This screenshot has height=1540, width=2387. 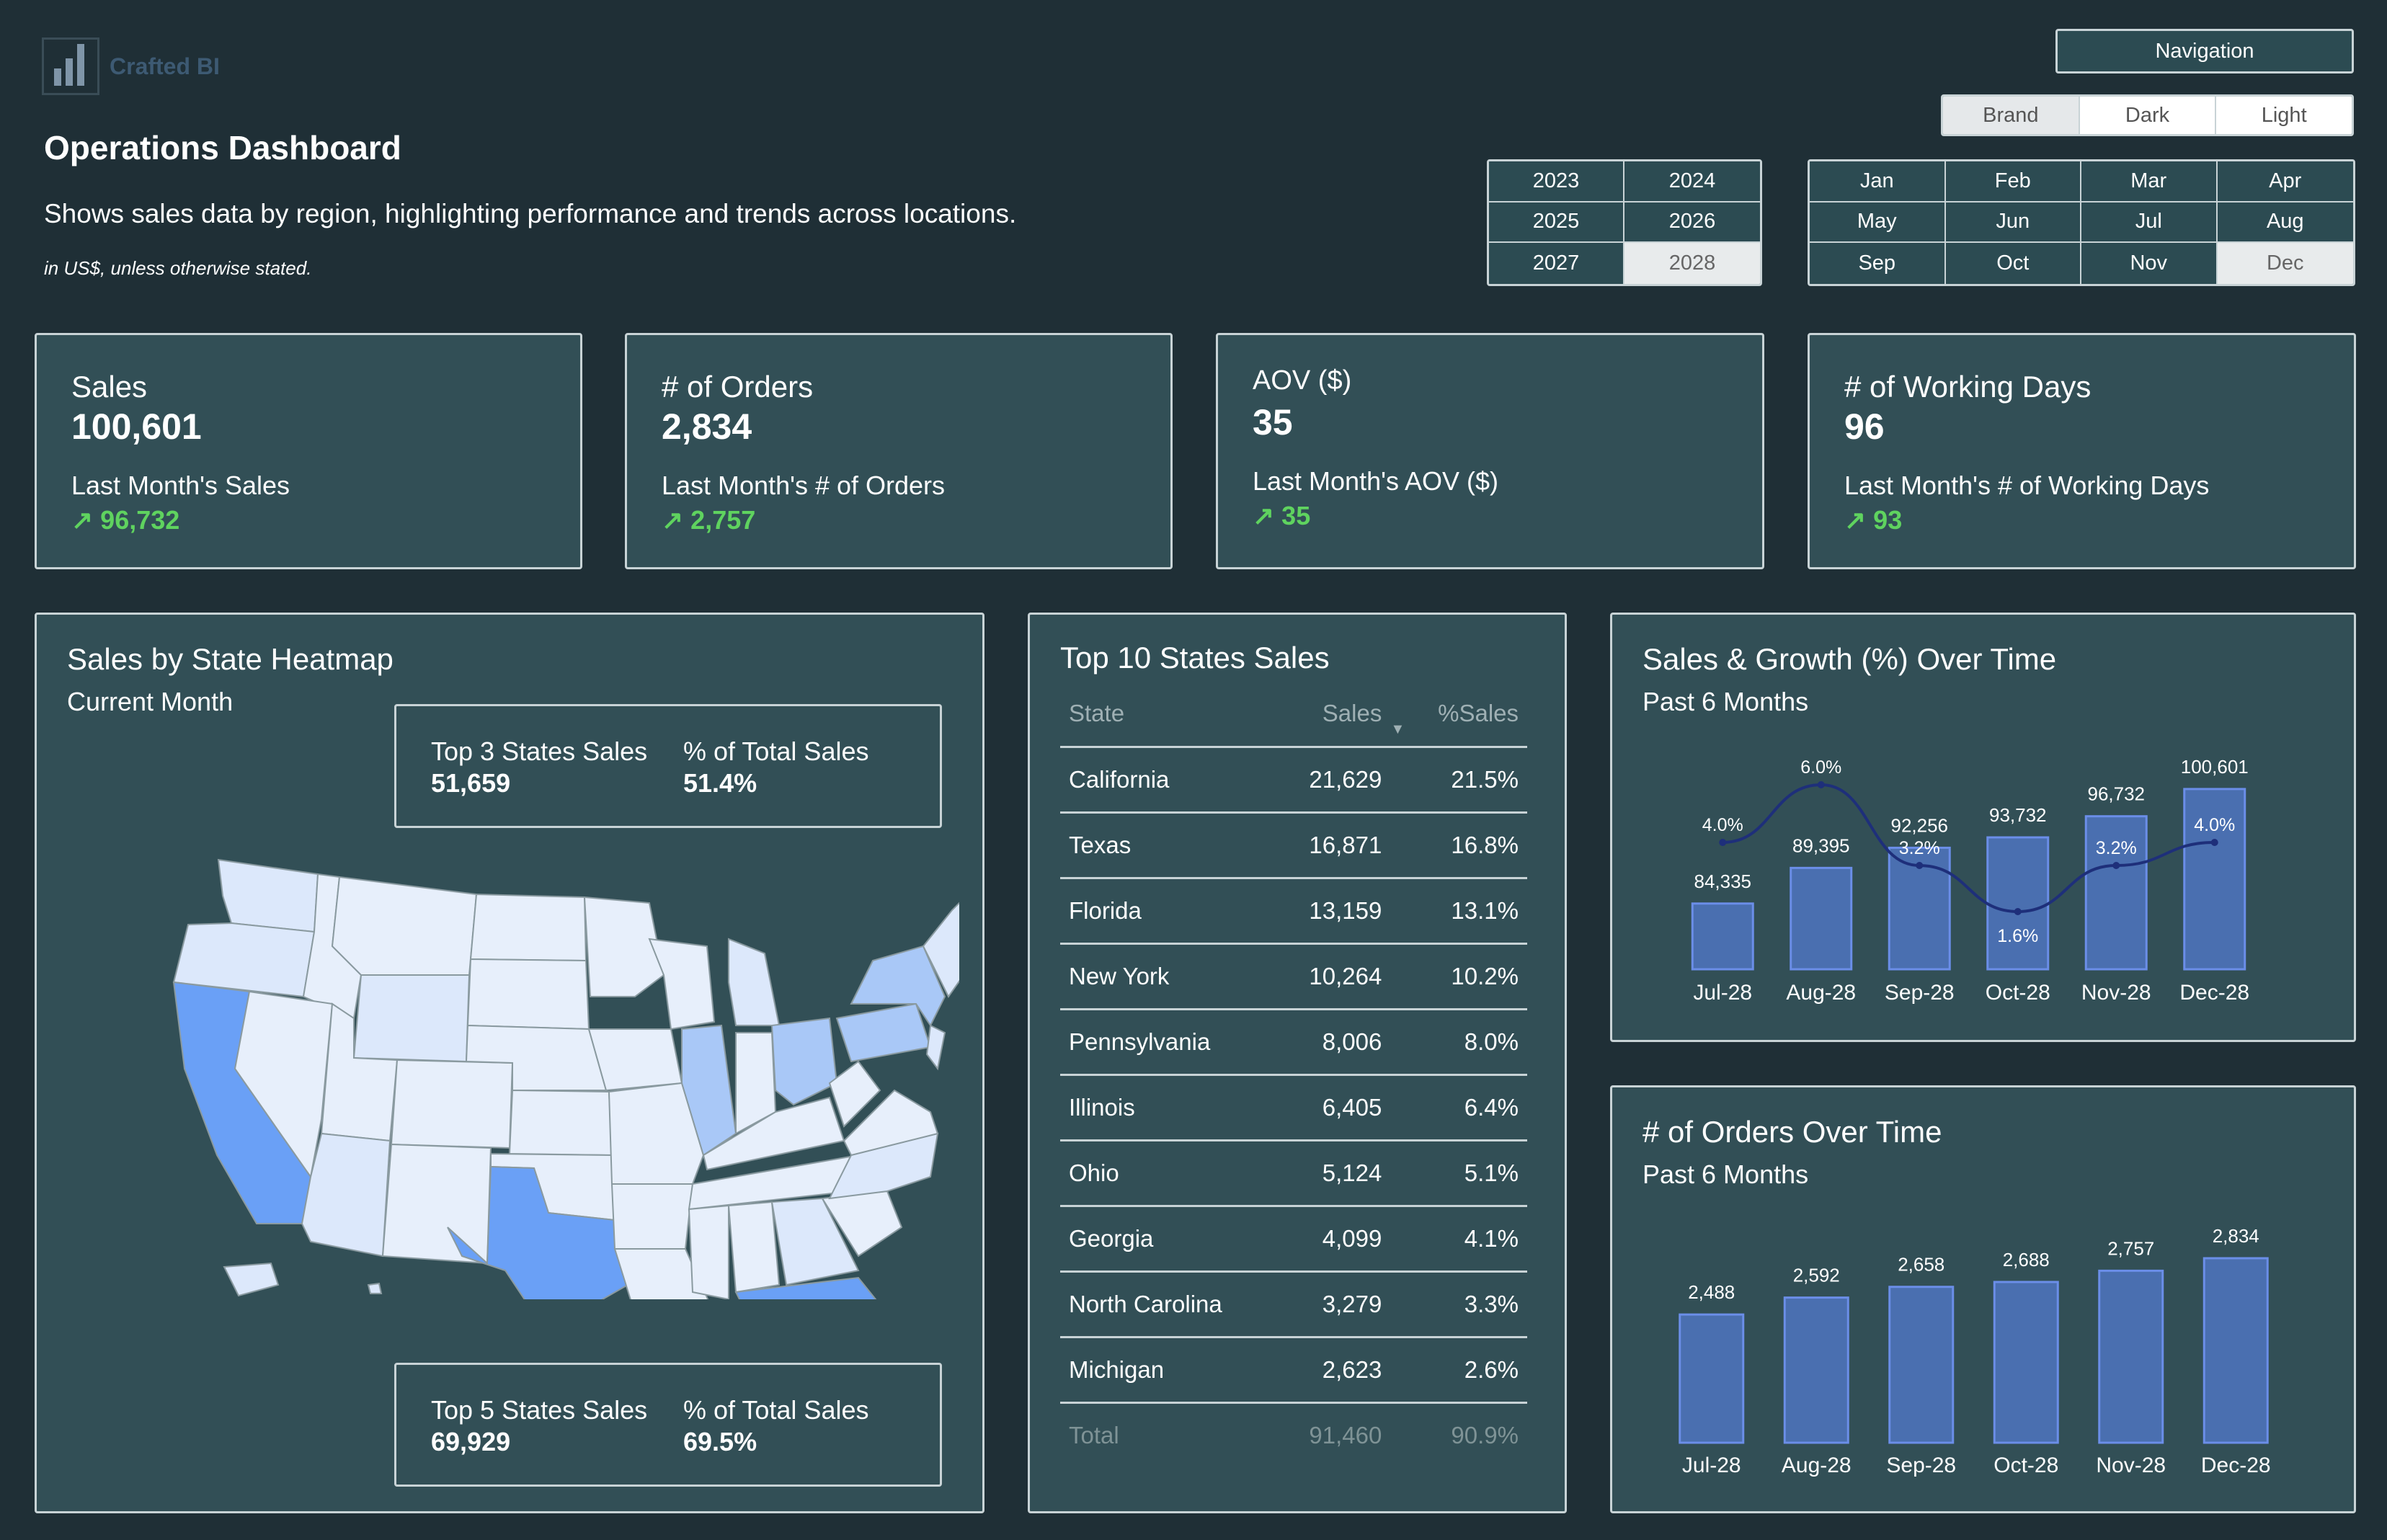 What do you see at coordinates (405, 926) in the screenshot?
I see `state-montana` at bounding box center [405, 926].